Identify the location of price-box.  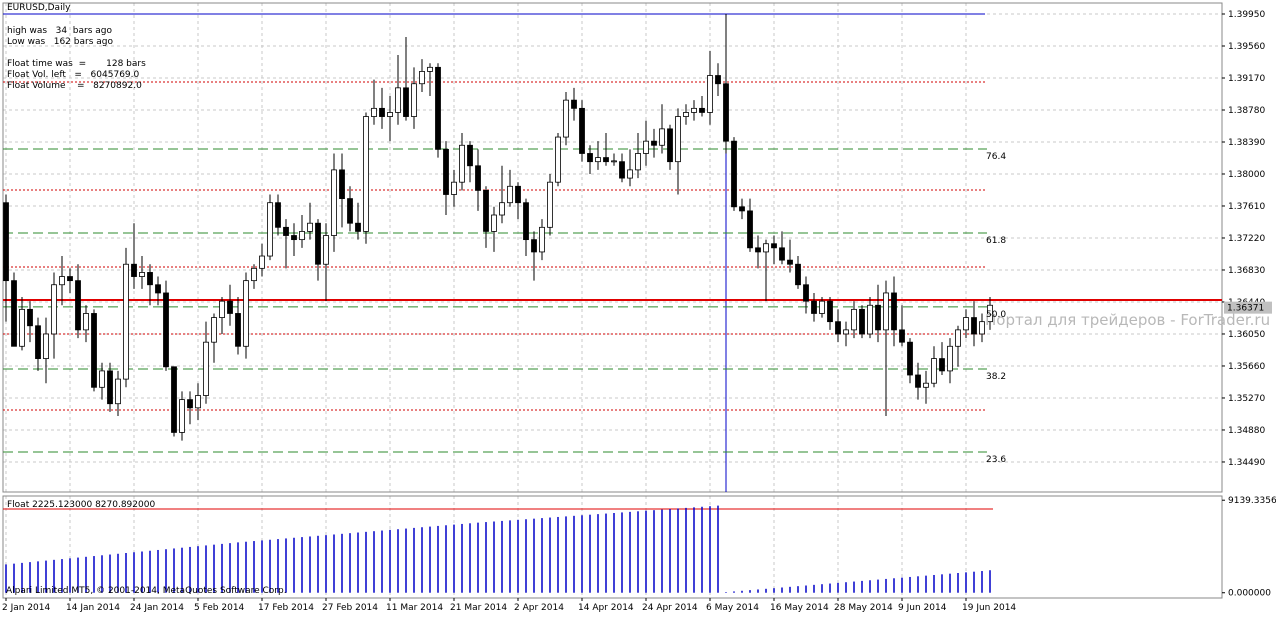
(1248, 307).